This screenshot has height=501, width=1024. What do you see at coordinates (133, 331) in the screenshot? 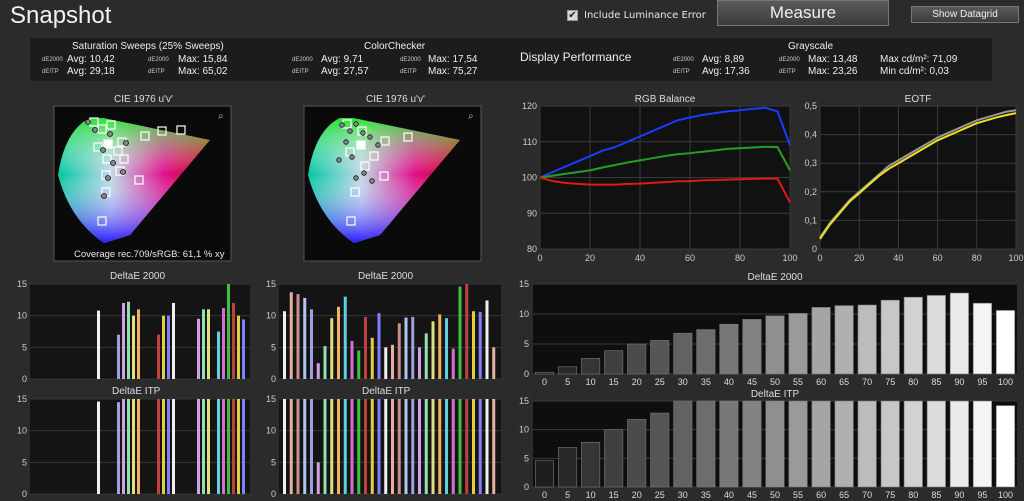
I see `saturation-de2000-chart: 15 10 5 0` at bounding box center [133, 331].